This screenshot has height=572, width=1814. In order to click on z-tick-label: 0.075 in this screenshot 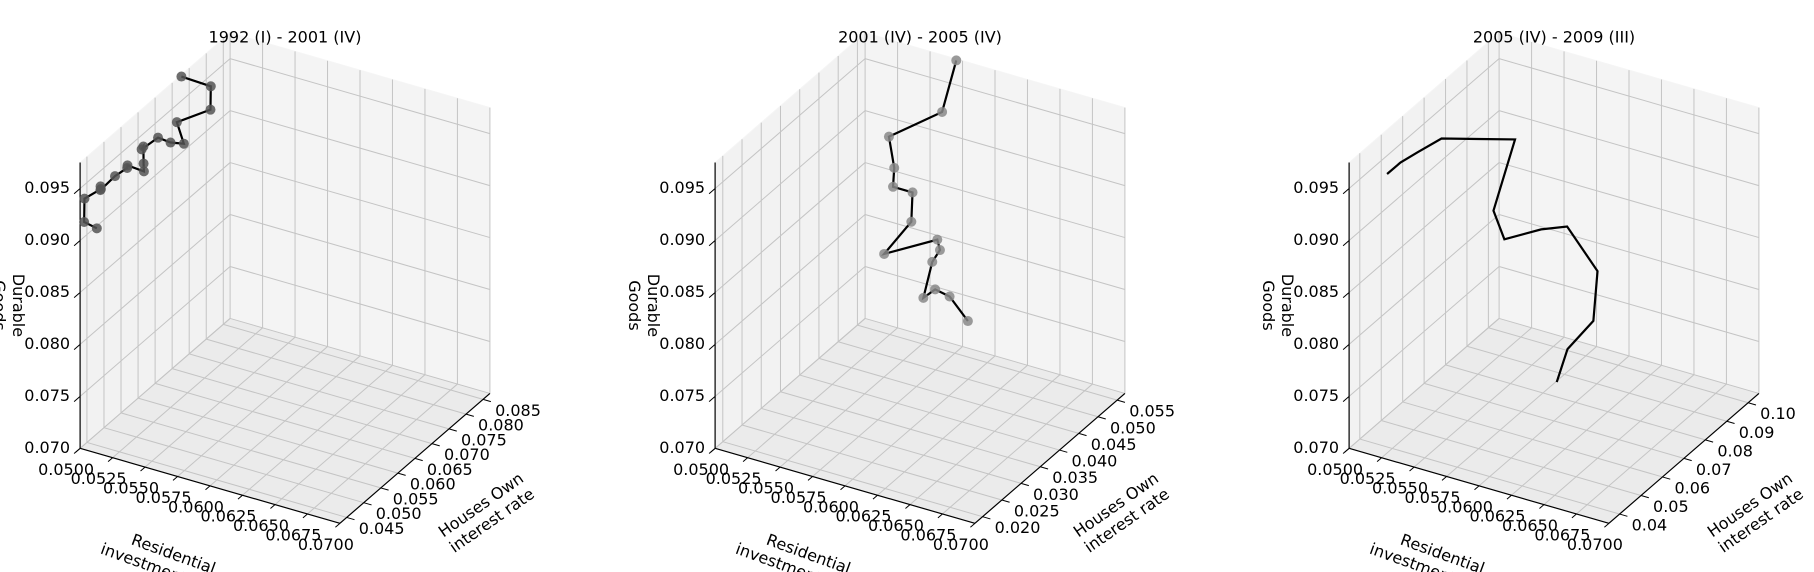, I will do `click(1316, 395)`.